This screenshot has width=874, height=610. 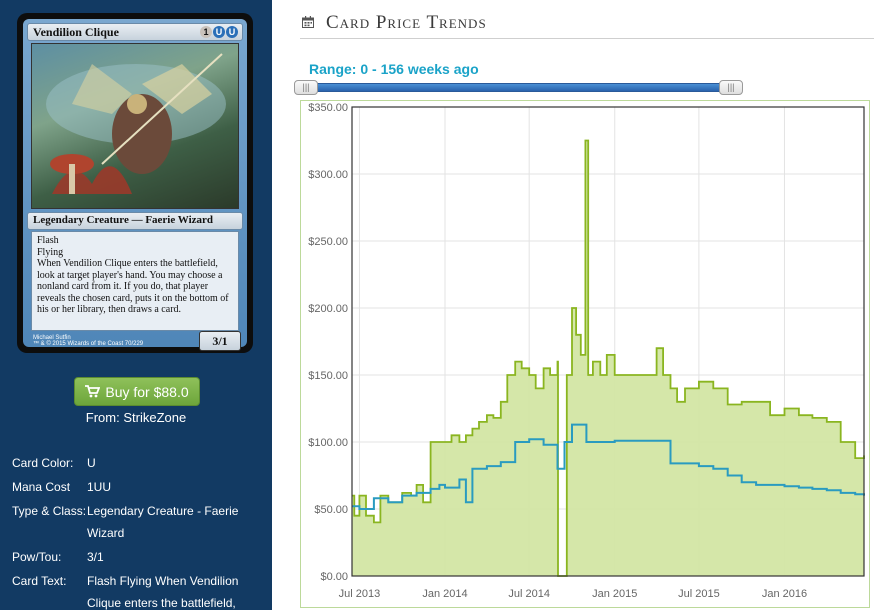 What do you see at coordinates (328, 175) in the screenshot?
I see `y-tick-label: $300.00` at bounding box center [328, 175].